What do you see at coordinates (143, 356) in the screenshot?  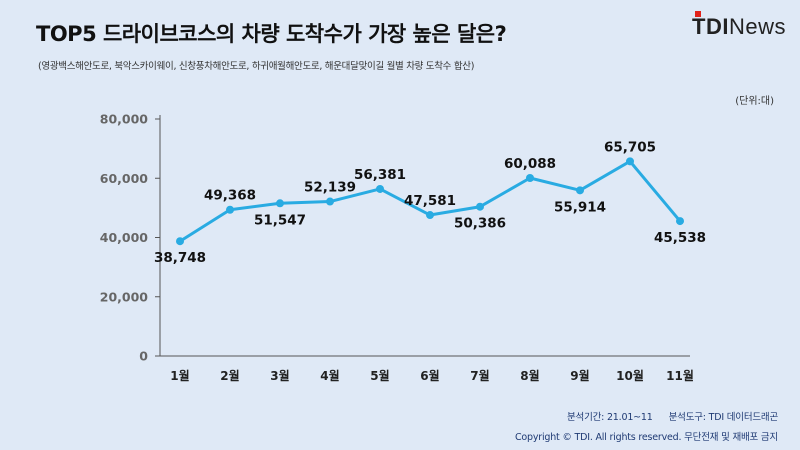 I see `y-tick-label: 0` at bounding box center [143, 356].